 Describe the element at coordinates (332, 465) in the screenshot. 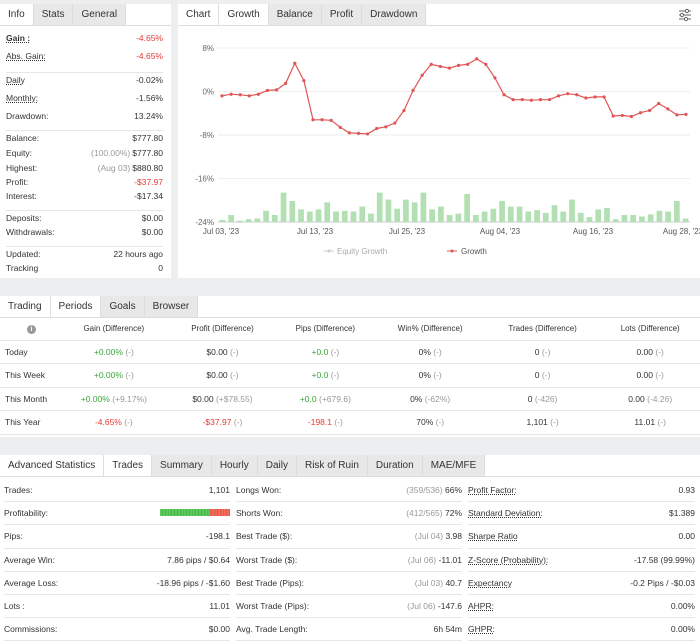

I see `tab-risk-of-ruin: Risk of Ruin` at that location.